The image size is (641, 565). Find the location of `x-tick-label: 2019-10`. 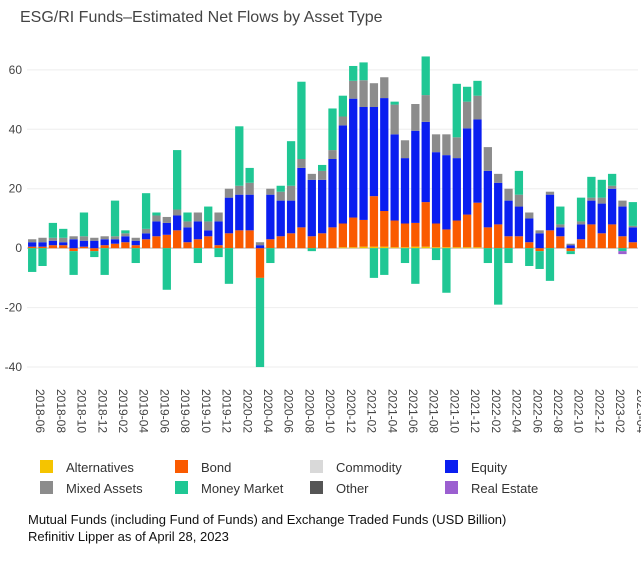

x-tick-label: 2019-10 is located at coordinates (206, 411).